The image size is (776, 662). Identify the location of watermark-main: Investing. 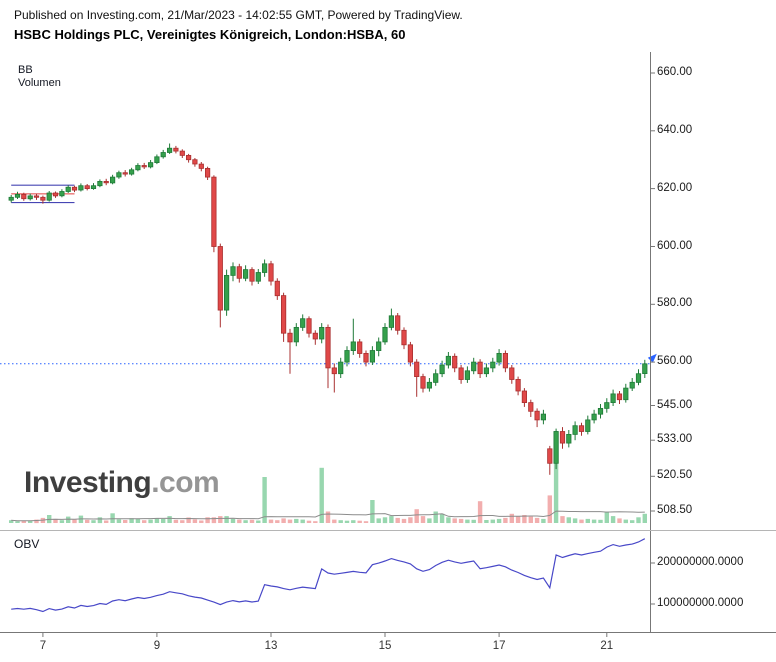
(88, 482).